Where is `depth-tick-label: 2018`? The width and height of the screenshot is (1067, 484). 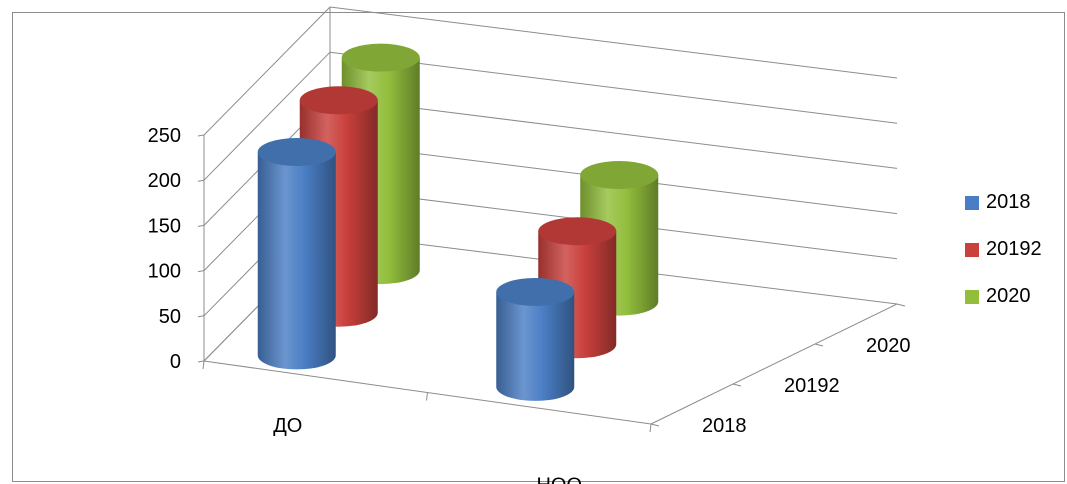
depth-tick-label: 2018 is located at coordinates (724, 426).